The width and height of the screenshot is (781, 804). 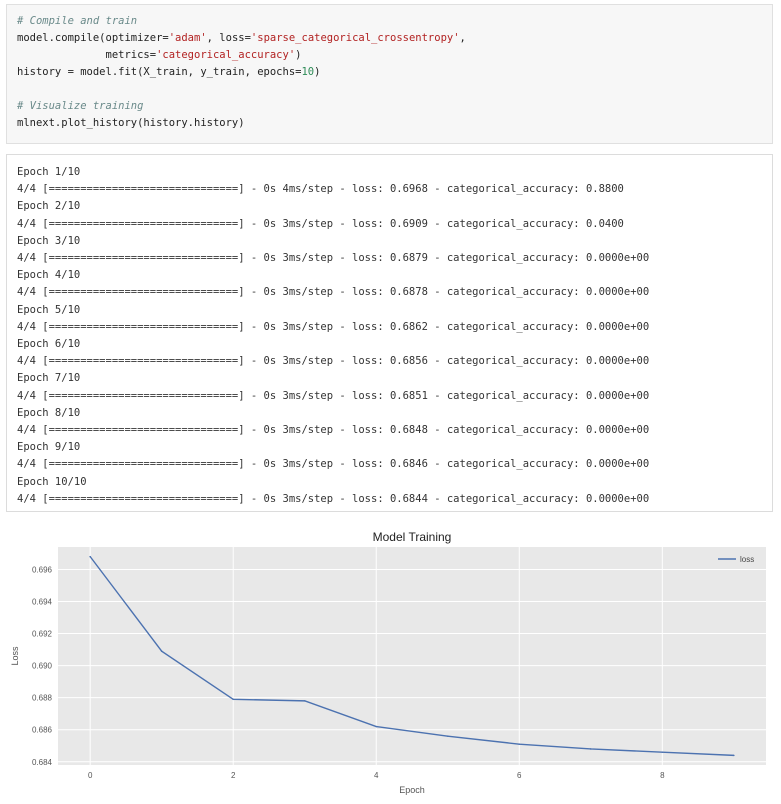 I want to click on epoch-header: Epoch 7/10, so click(x=49, y=378).